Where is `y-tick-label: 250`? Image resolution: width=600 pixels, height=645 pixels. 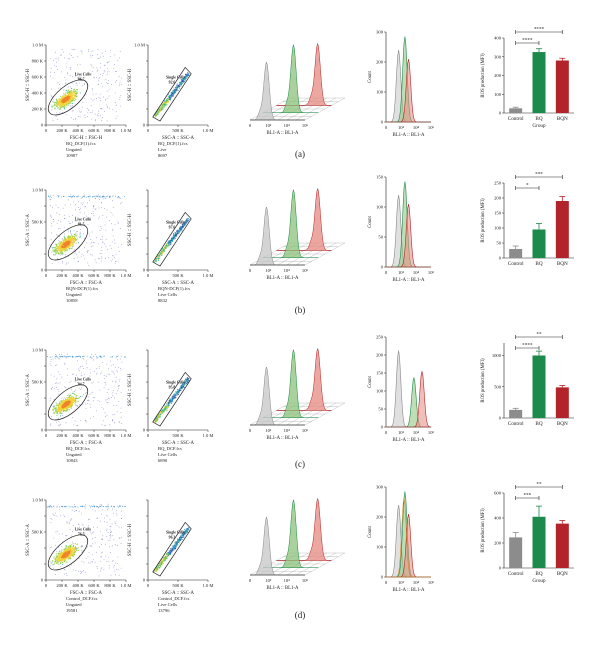
y-tick-label: 250 is located at coordinates (380, 337).